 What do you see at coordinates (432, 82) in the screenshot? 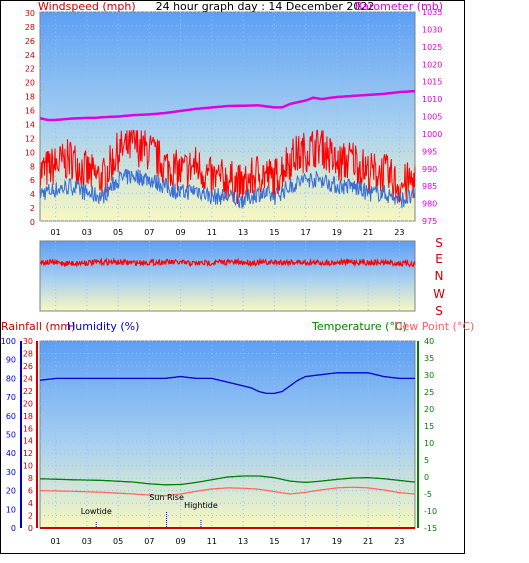
I see `baro-y-tick: 1015` at bounding box center [432, 82].